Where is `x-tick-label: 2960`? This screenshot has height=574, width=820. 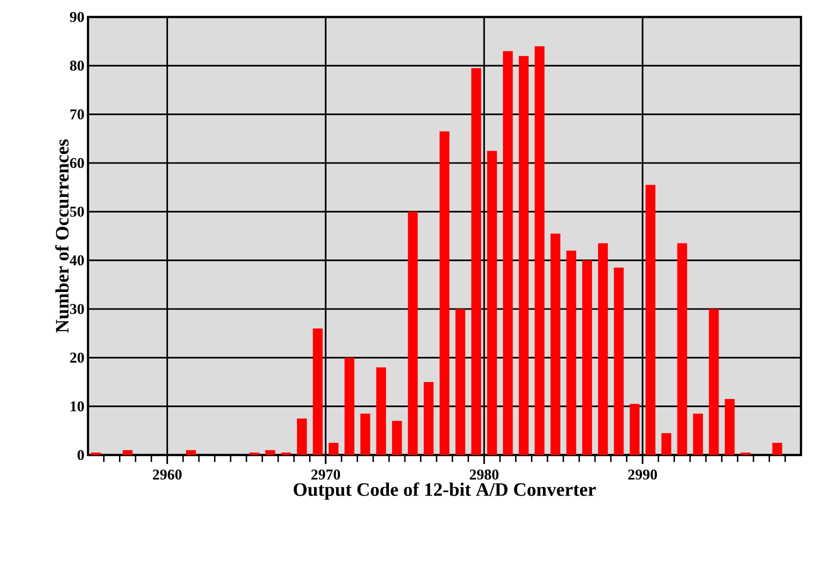
x-tick-label: 2960 is located at coordinates (167, 475).